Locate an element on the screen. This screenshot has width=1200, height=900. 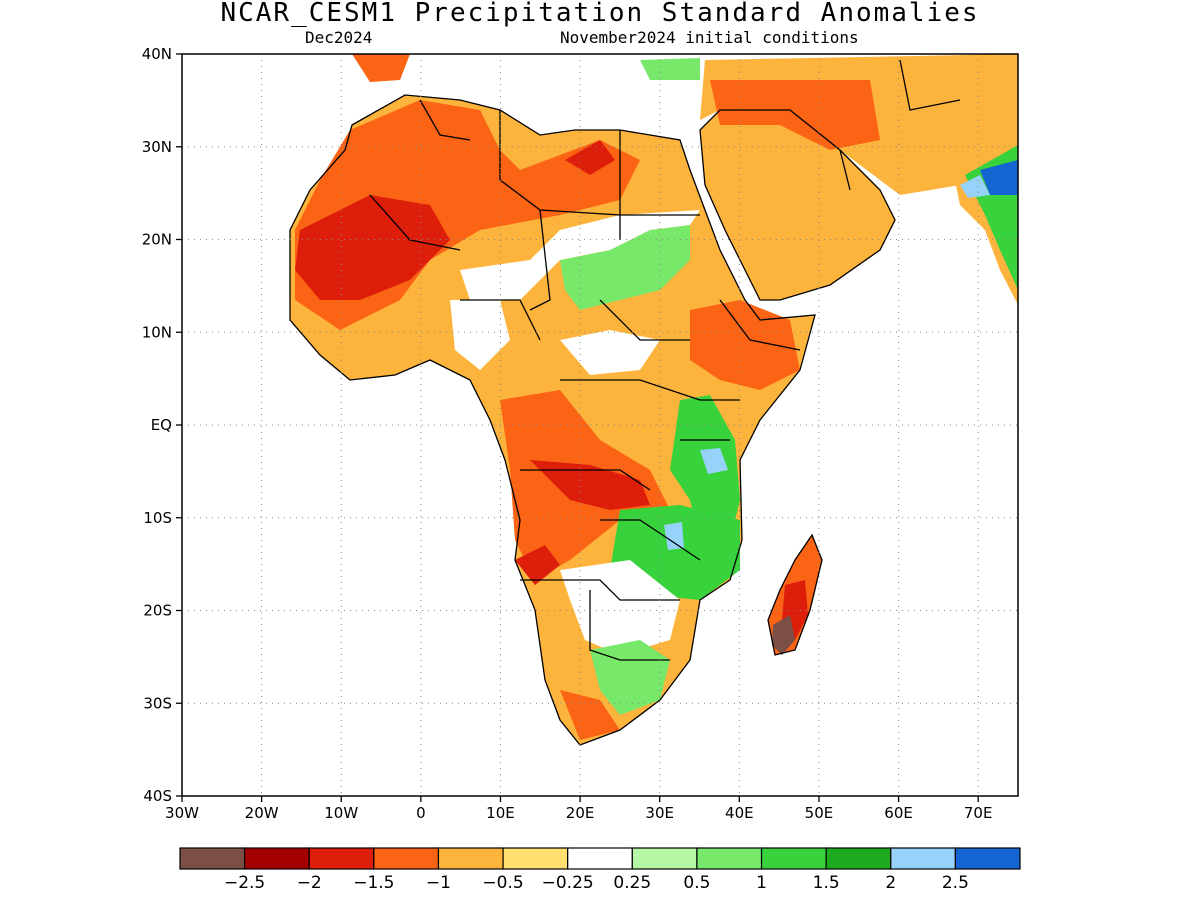
lat-tick-label: 20S is located at coordinates (157, 611).